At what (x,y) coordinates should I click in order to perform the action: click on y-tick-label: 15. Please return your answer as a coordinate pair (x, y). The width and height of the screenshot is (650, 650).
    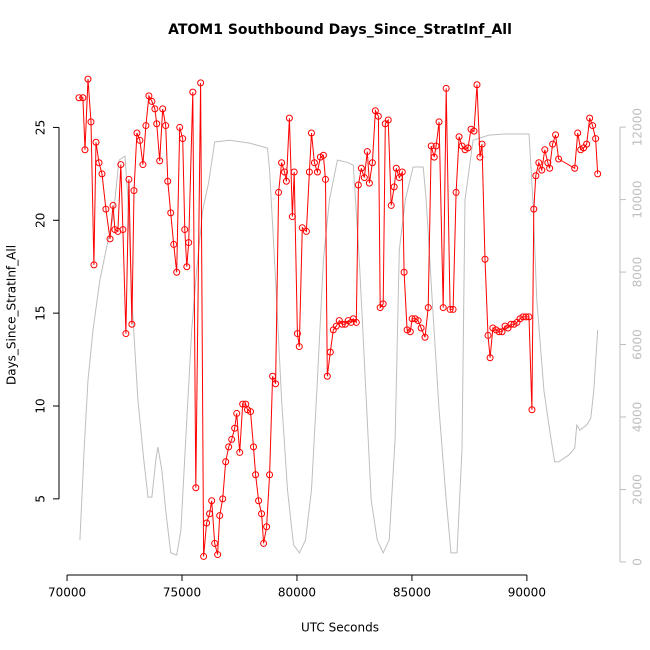
    Looking at the image, I should click on (41, 313).